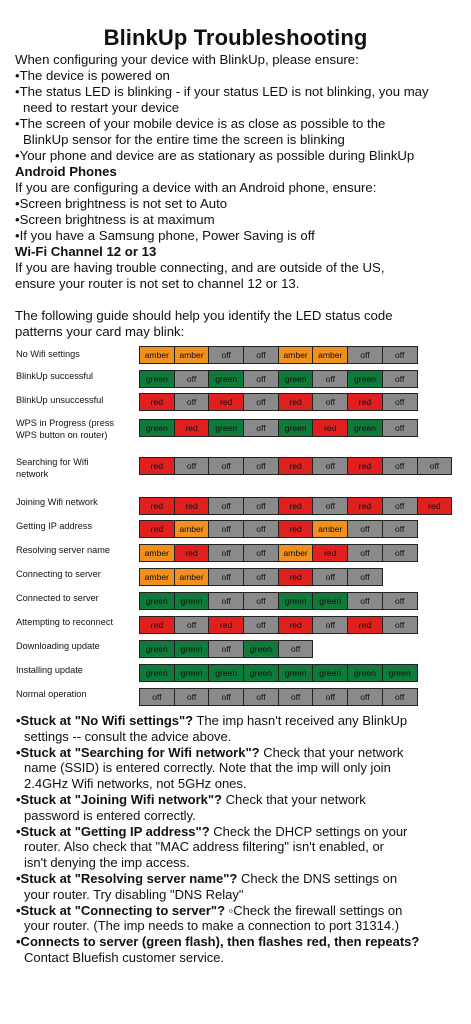  Describe the element at coordinates (76, 354) in the screenshot. I see `led-row-label: No Wifi settings` at that location.